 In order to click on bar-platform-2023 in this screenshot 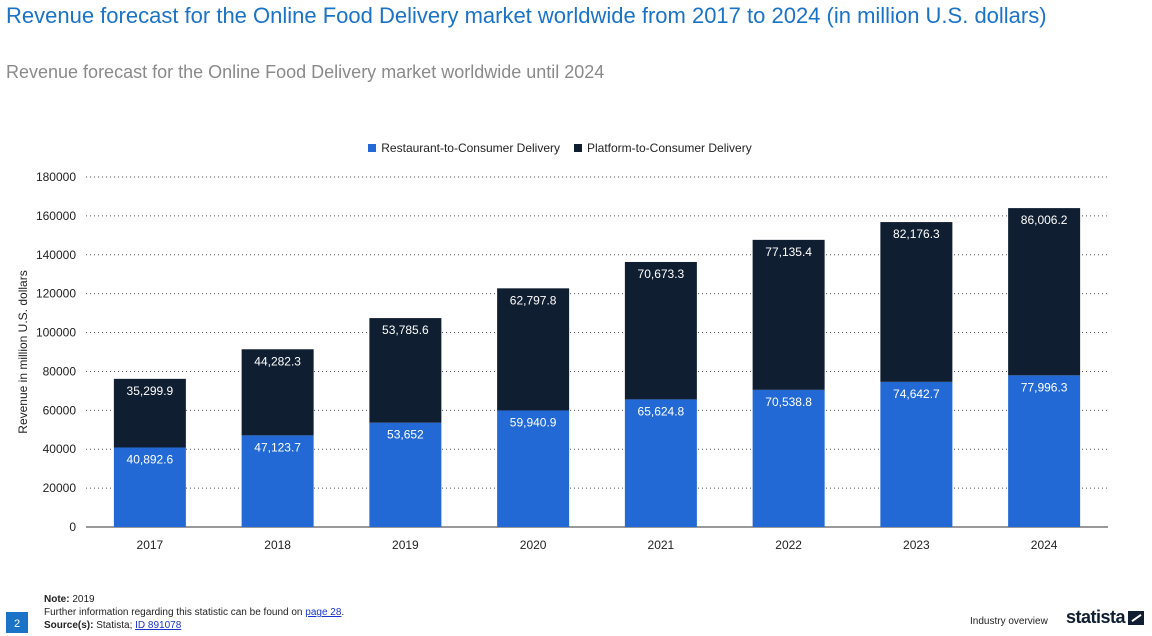, I will do `click(916, 302)`.